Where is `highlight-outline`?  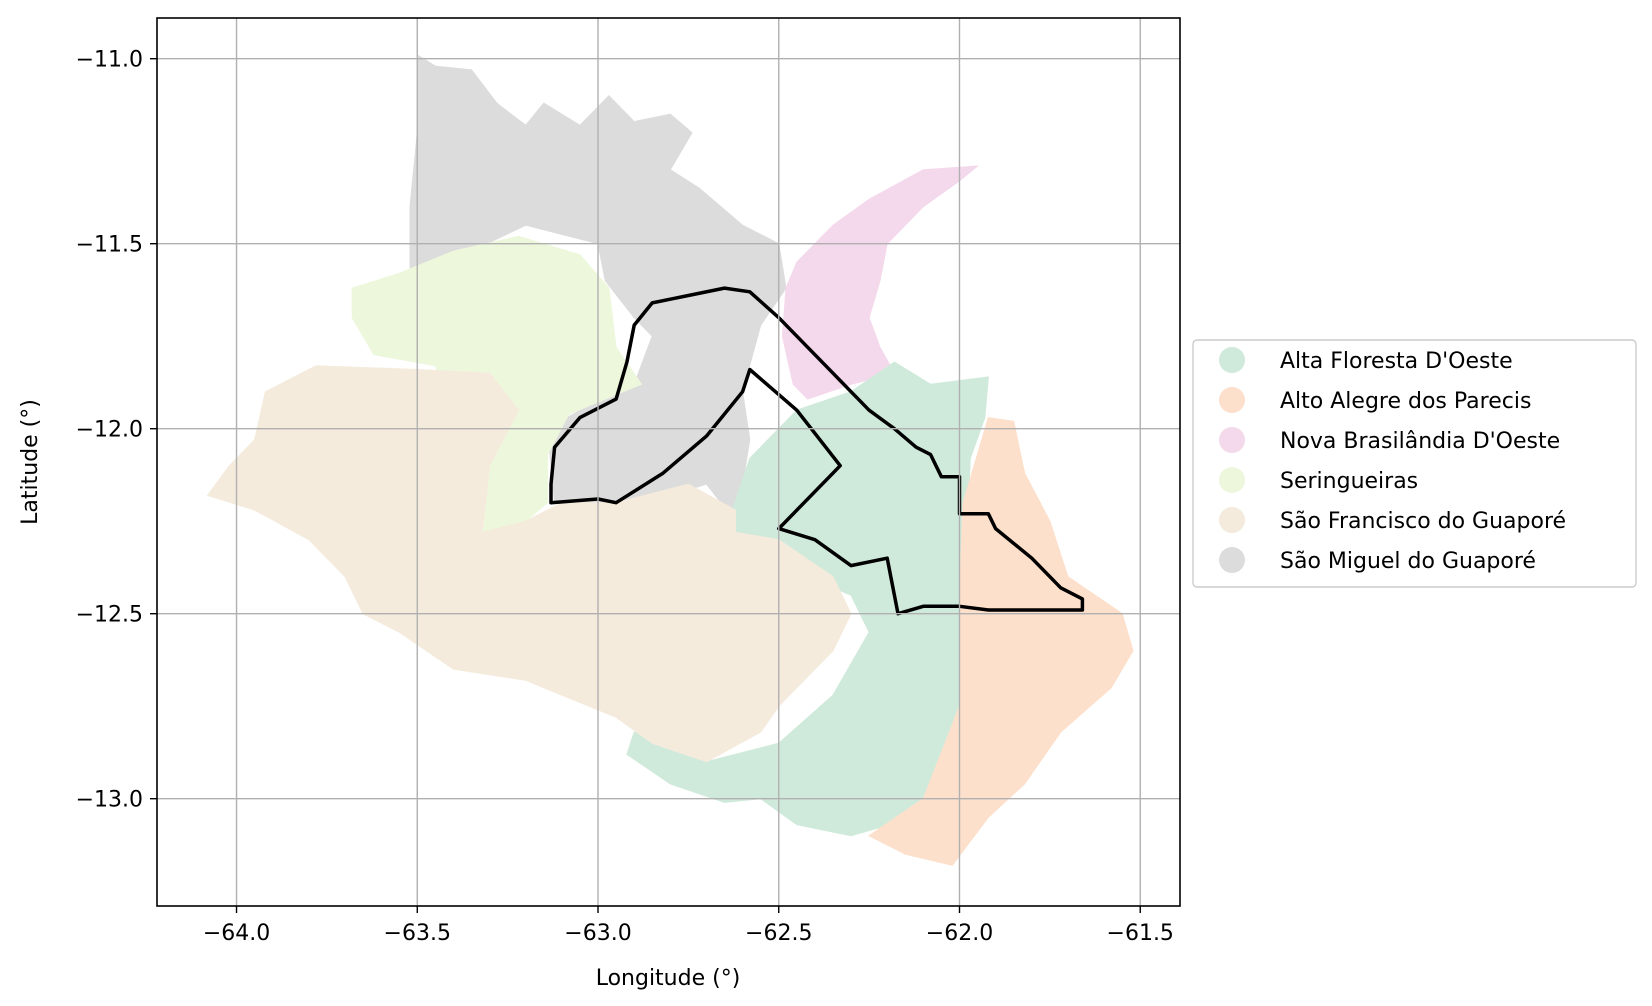 highlight-outline is located at coordinates (817, 451).